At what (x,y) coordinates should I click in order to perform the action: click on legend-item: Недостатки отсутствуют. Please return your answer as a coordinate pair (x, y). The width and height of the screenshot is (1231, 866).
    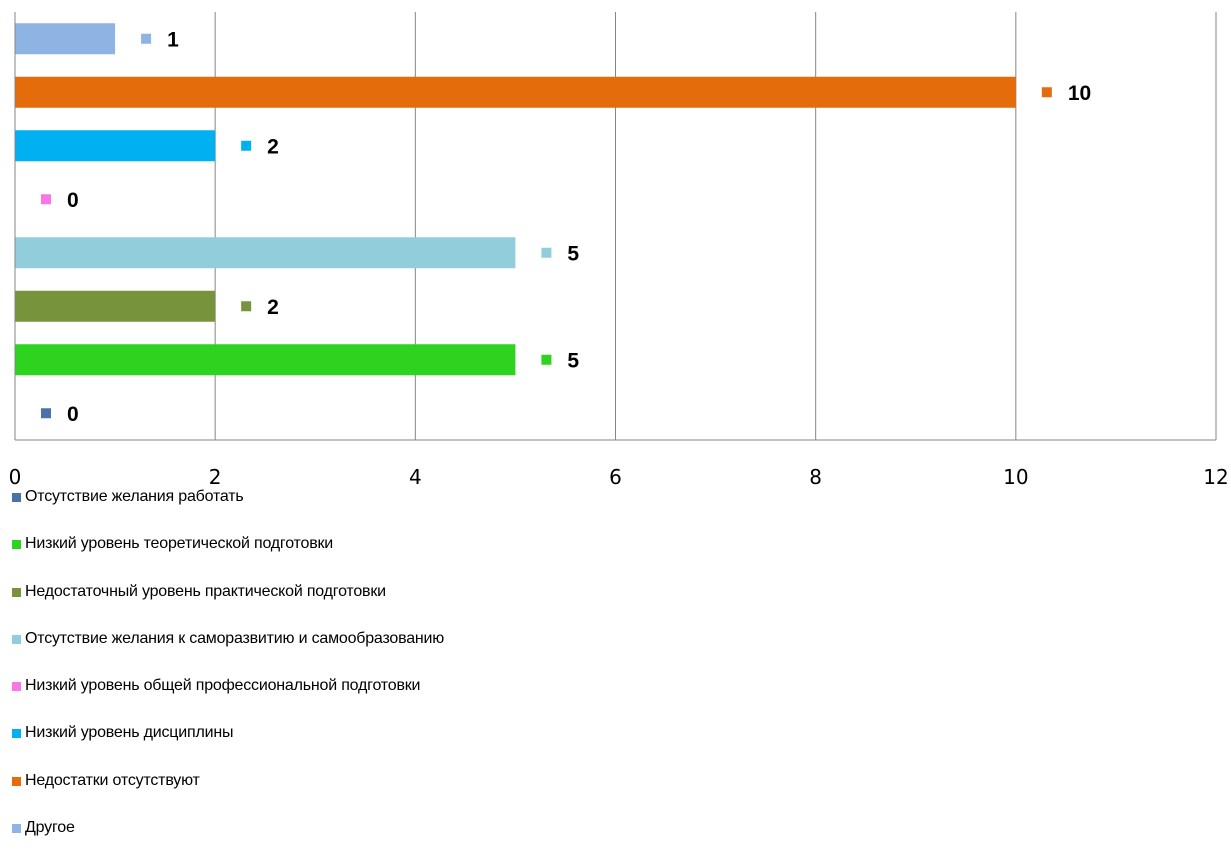
    Looking at the image, I should click on (228, 795).